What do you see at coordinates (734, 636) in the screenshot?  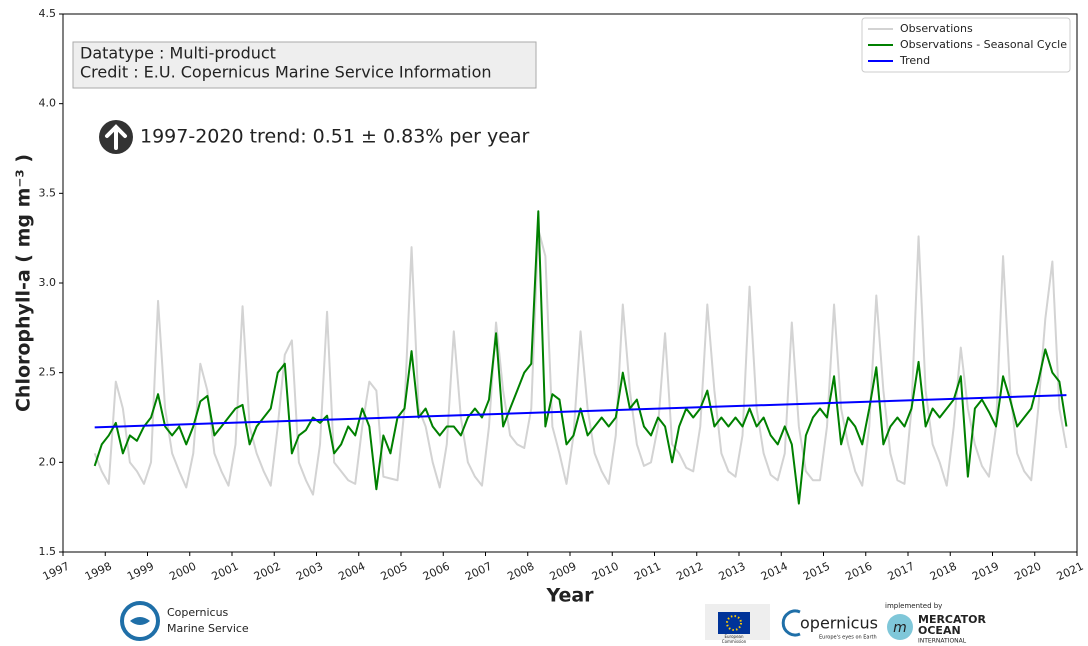 I see `logo-text: European` at bounding box center [734, 636].